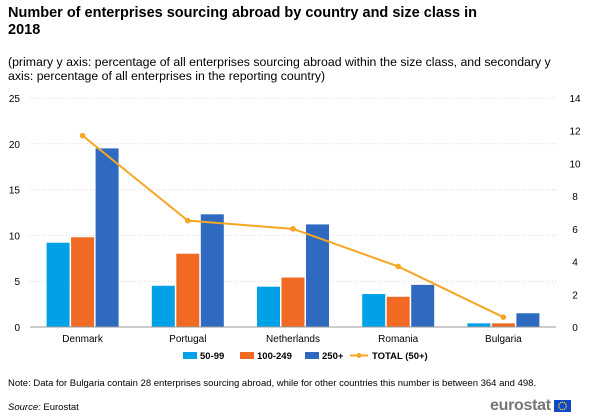 The height and width of the screenshot is (419, 600). I want to click on legend-label: 50-99, so click(212, 356).